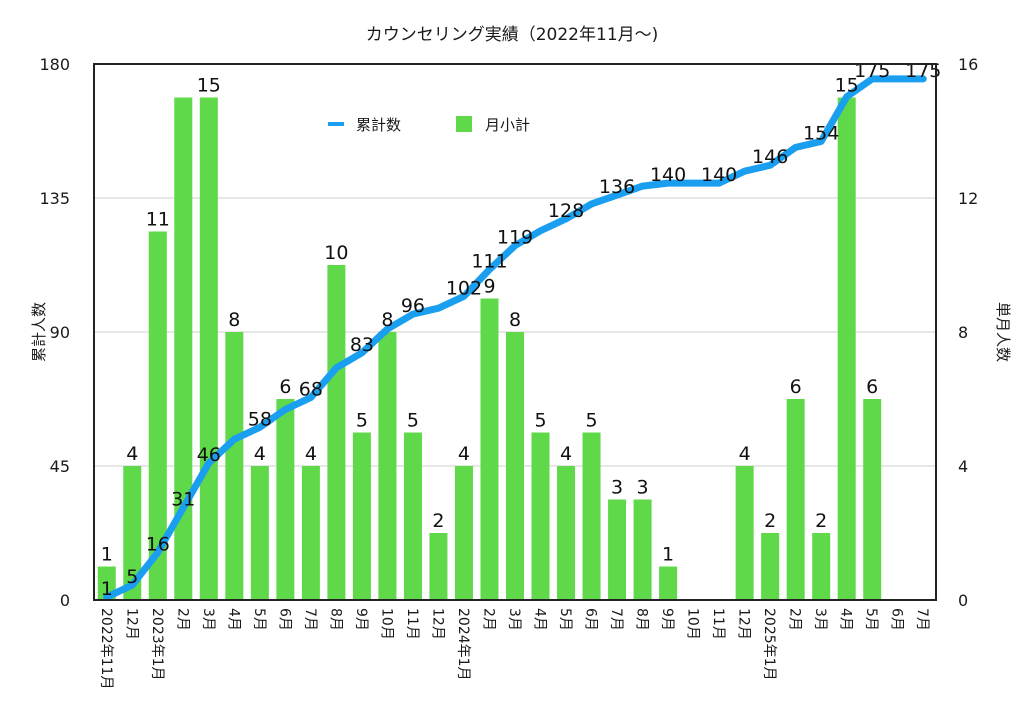 This screenshot has height=722, width=1024. I want to click on line-label-3: 31, so click(183, 500).